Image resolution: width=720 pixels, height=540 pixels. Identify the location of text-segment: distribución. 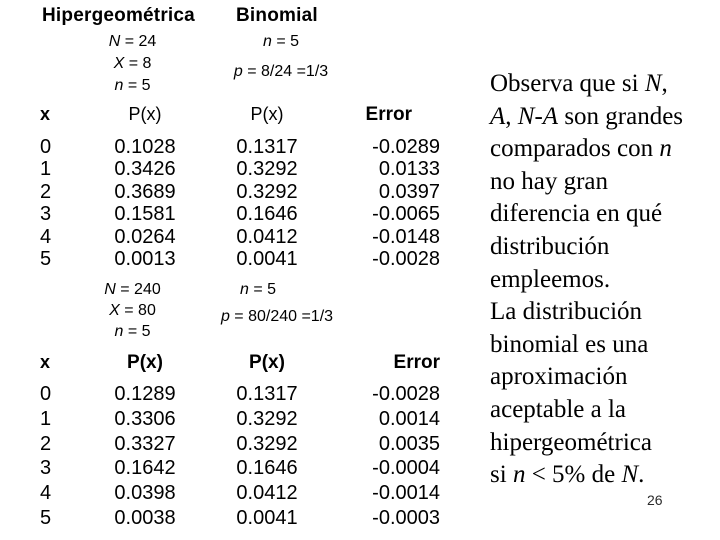
(550, 246).